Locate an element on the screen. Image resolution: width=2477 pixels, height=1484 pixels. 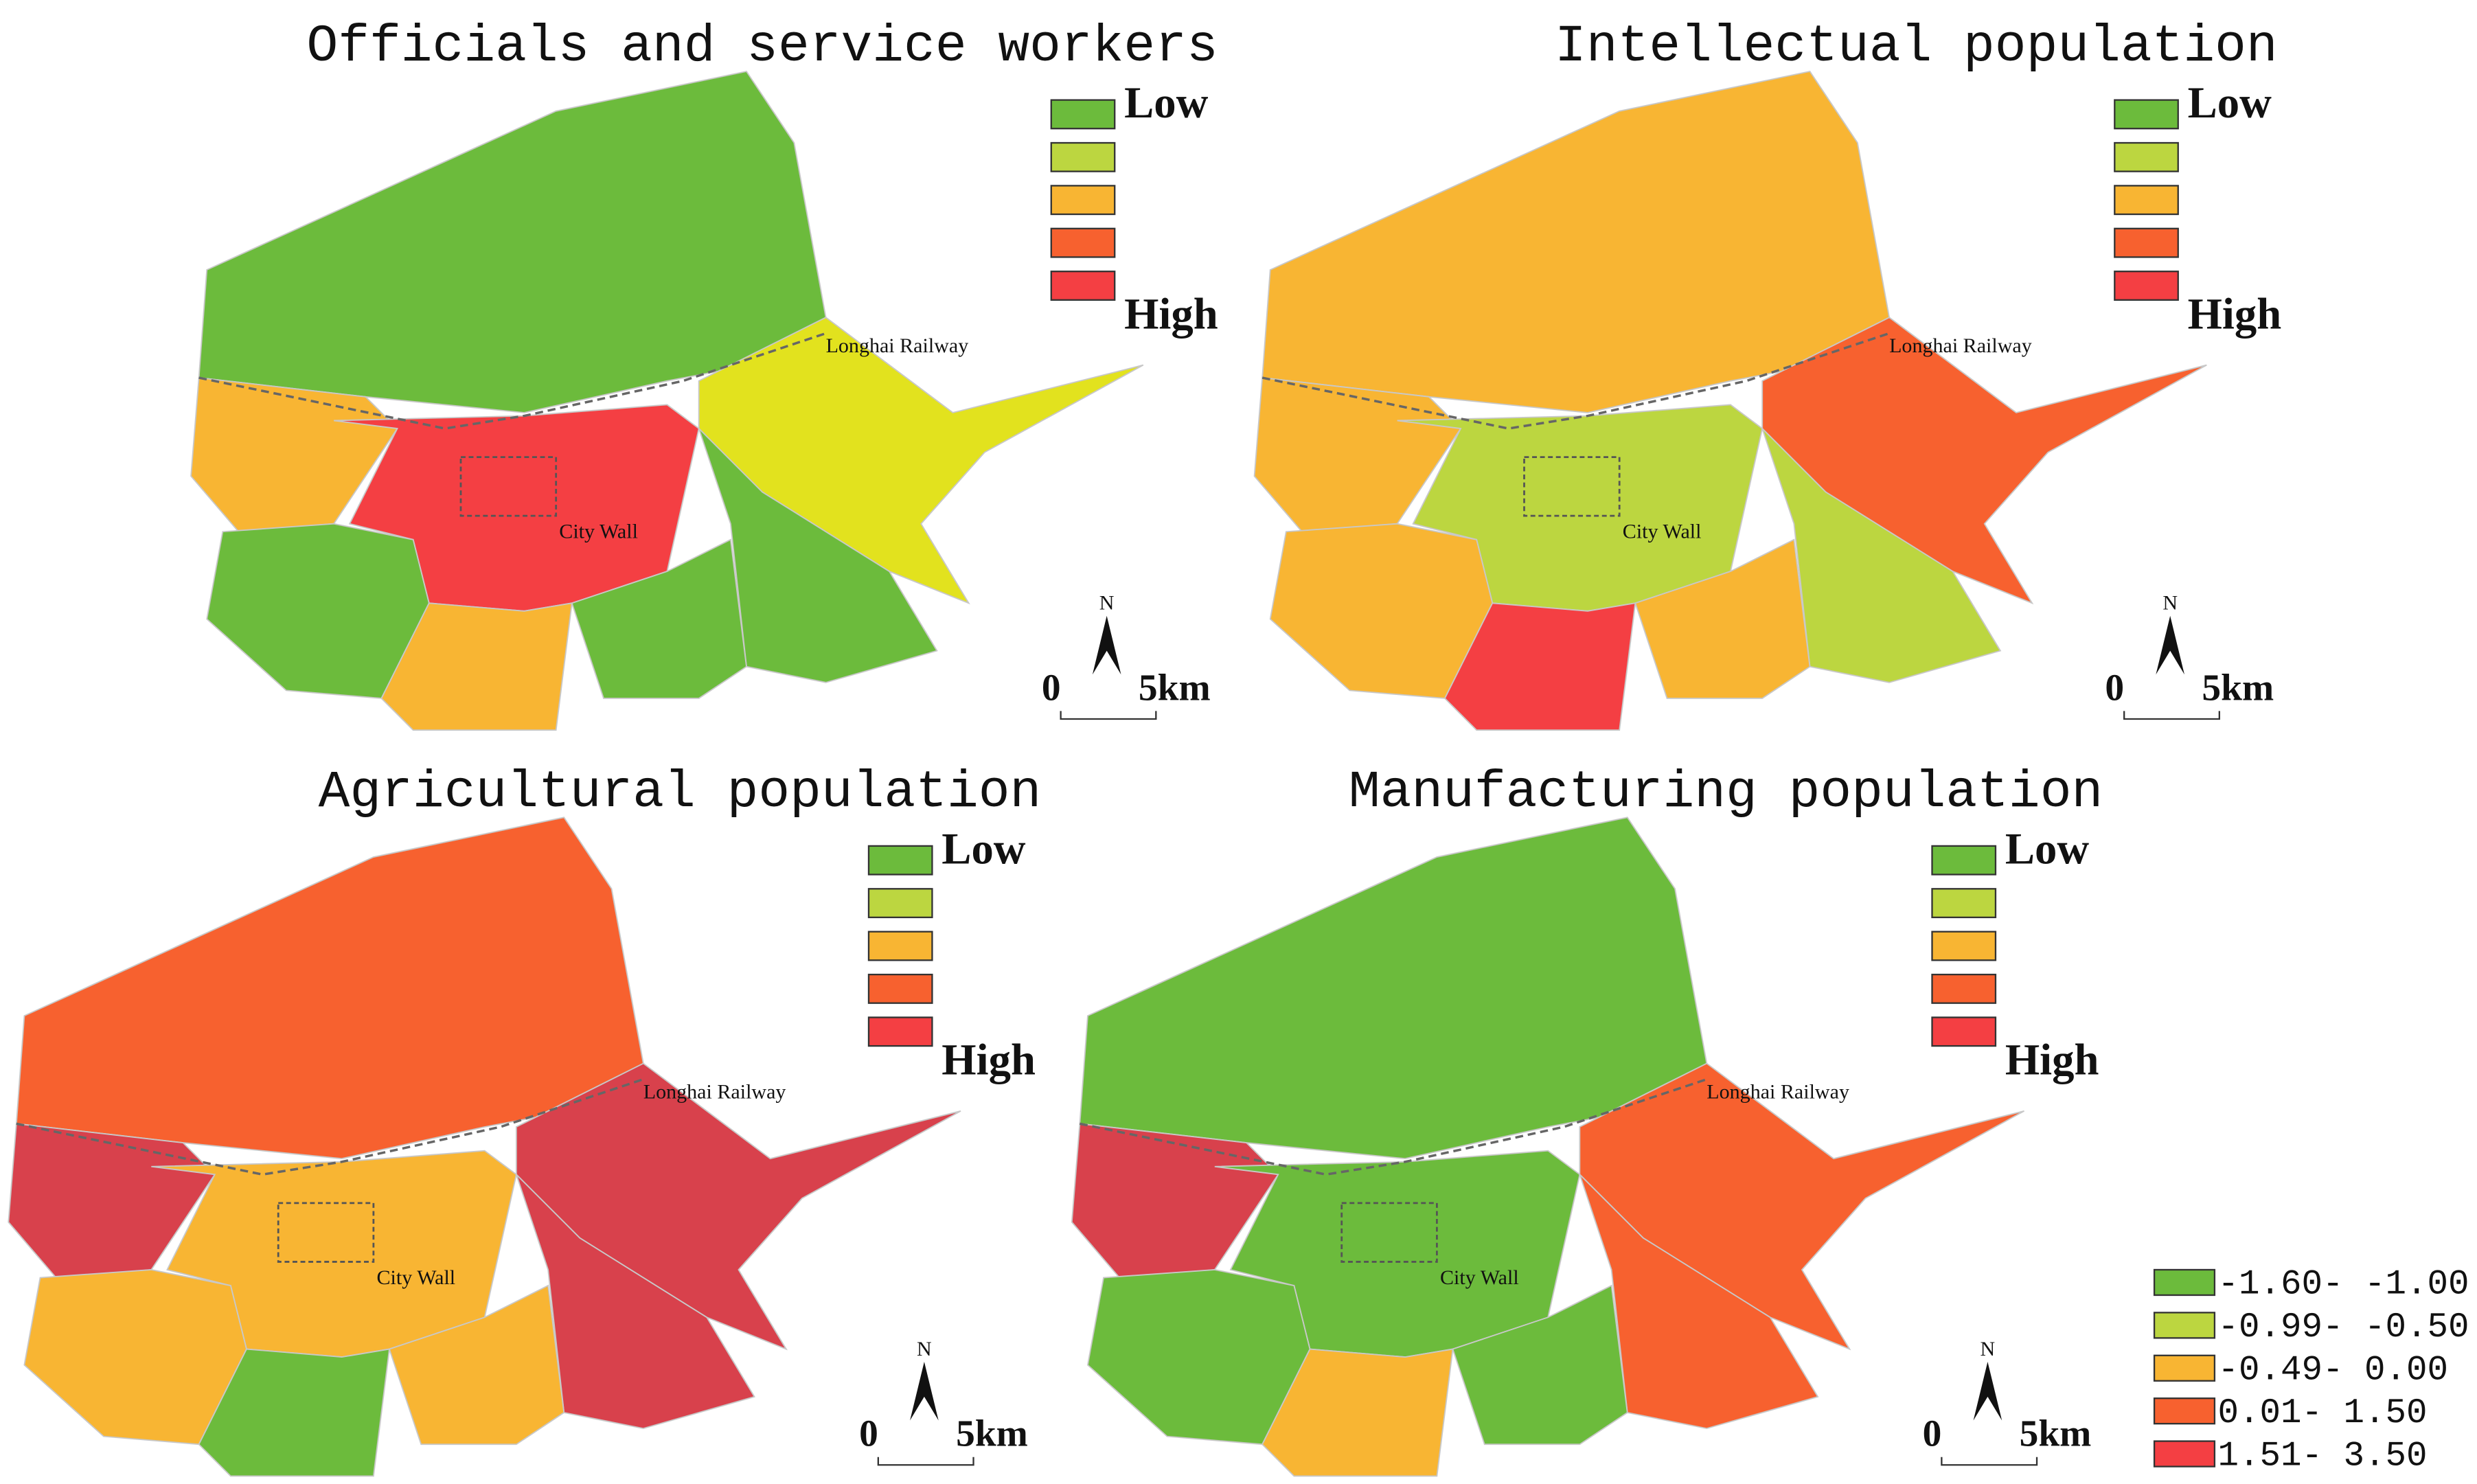
panel-title: Officials and service workers is located at coordinates (762, 46).